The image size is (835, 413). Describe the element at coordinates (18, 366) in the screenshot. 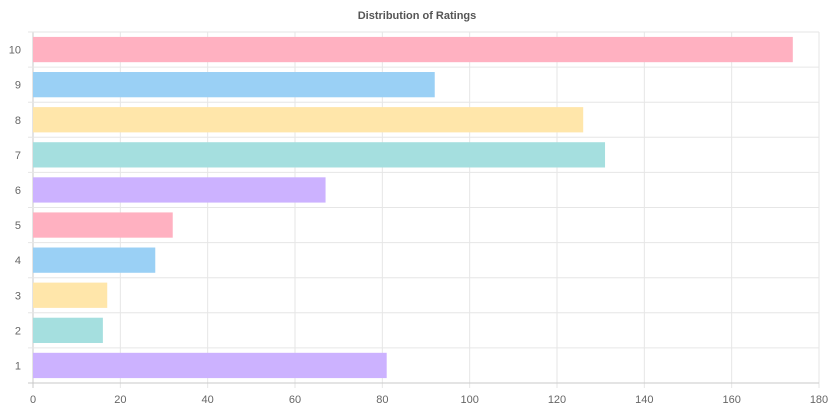

I see `y-tick-label: 1` at that location.